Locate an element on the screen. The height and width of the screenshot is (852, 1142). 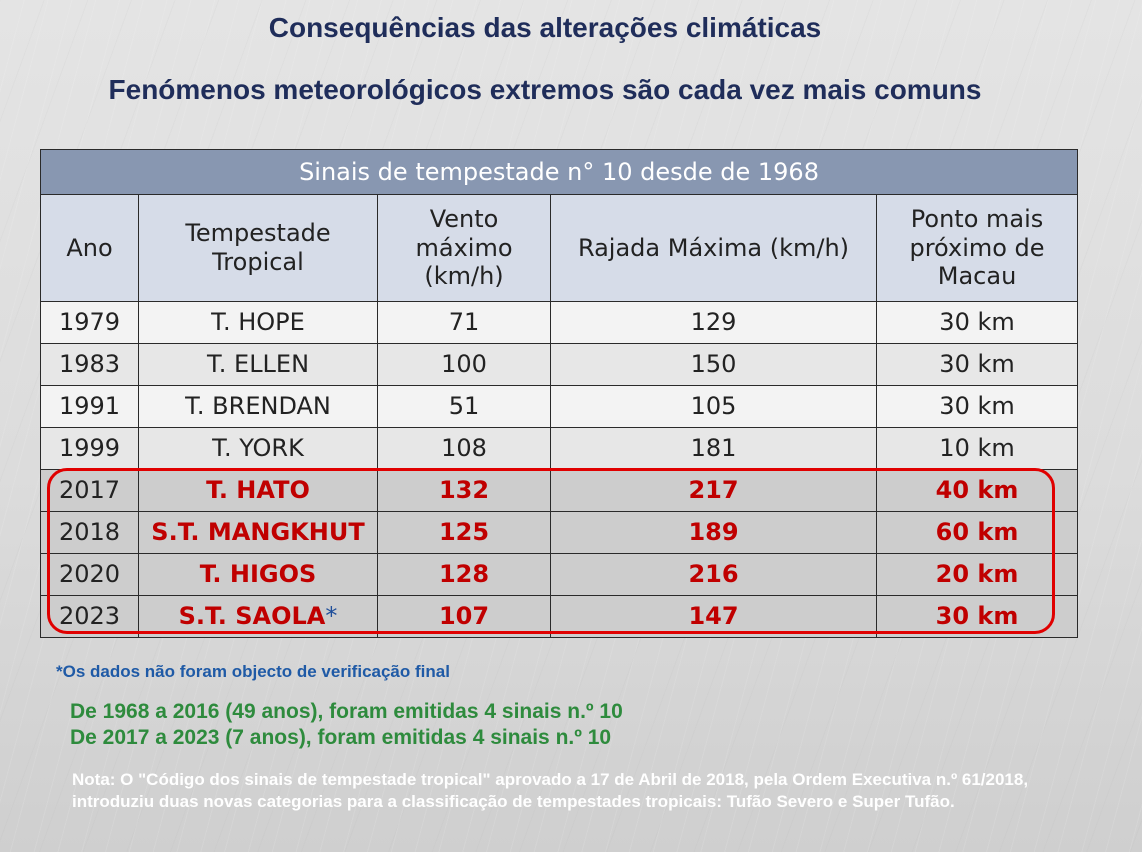
table-row: 1999 T. YORK 108 181 10 km is located at coordinates (559, 448).